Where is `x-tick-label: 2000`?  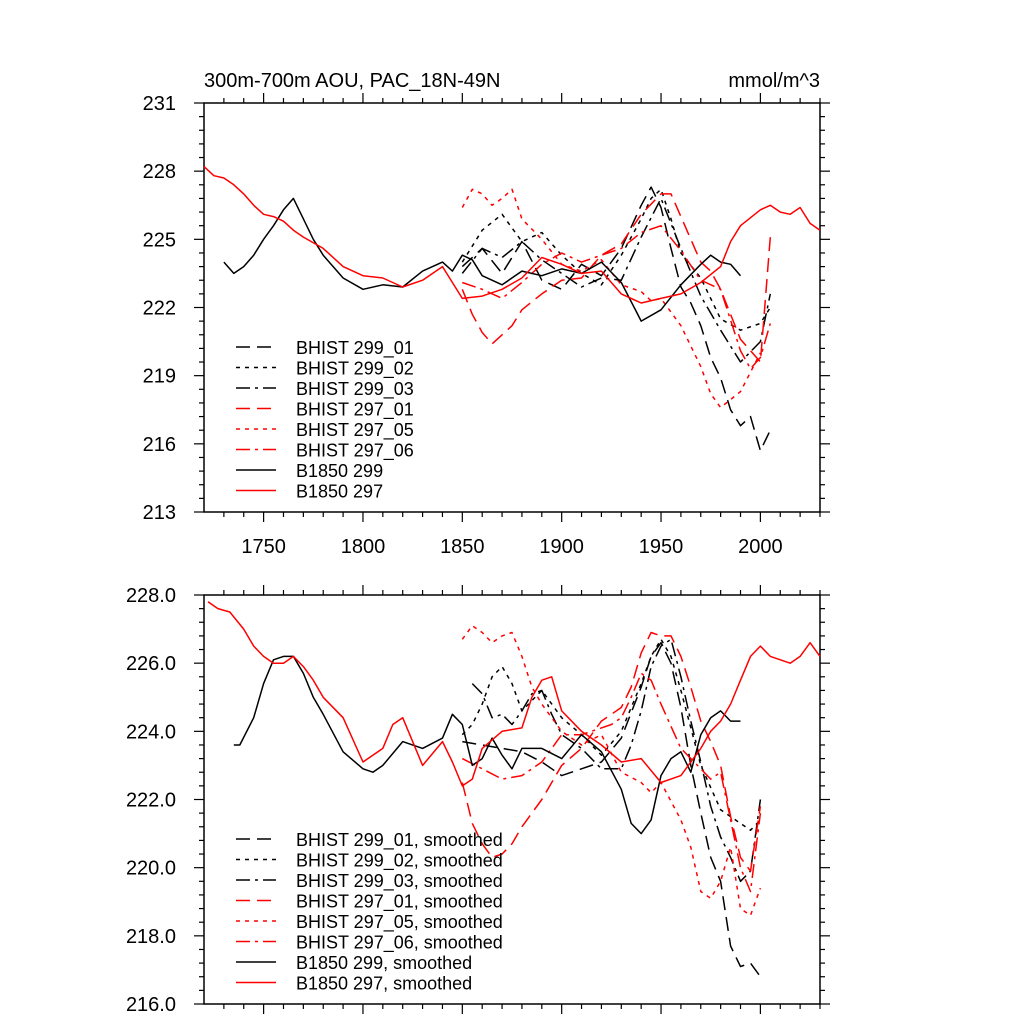 x-tick-label: 2000 is located at coordinates (760, 547).